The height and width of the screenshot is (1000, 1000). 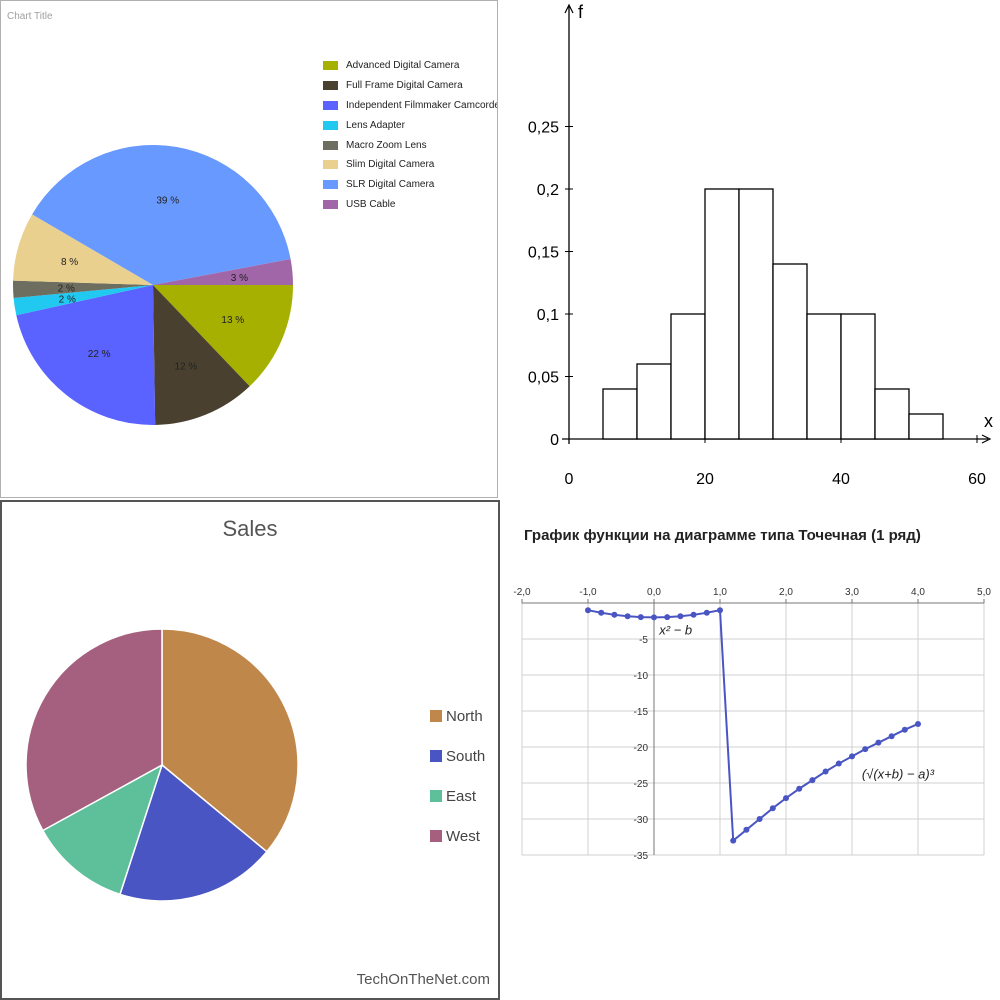 What do you see at coordinates (410, 185) in the screenshot?
I see `legend-item-slr-digital-camera: SLR Digital Camera` at bounding box center [410, 185].